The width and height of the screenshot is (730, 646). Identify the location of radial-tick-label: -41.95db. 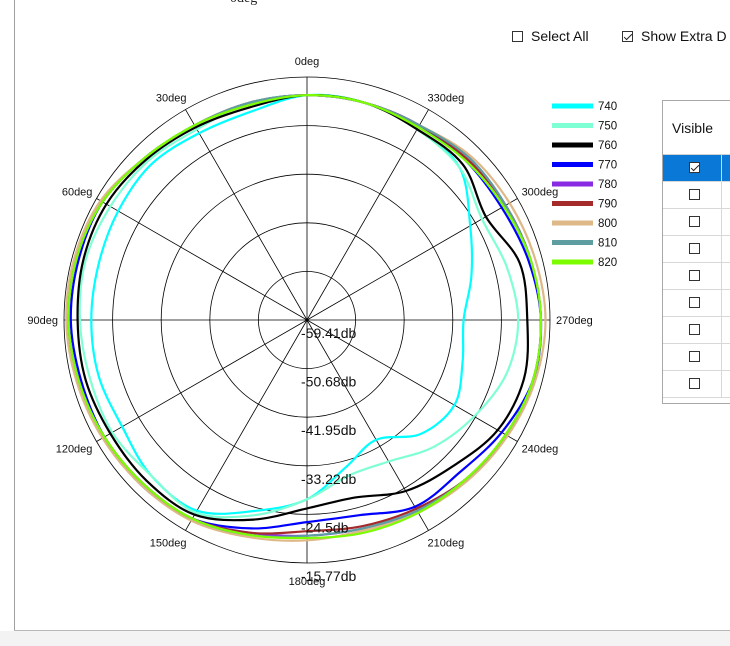
(328, 430).